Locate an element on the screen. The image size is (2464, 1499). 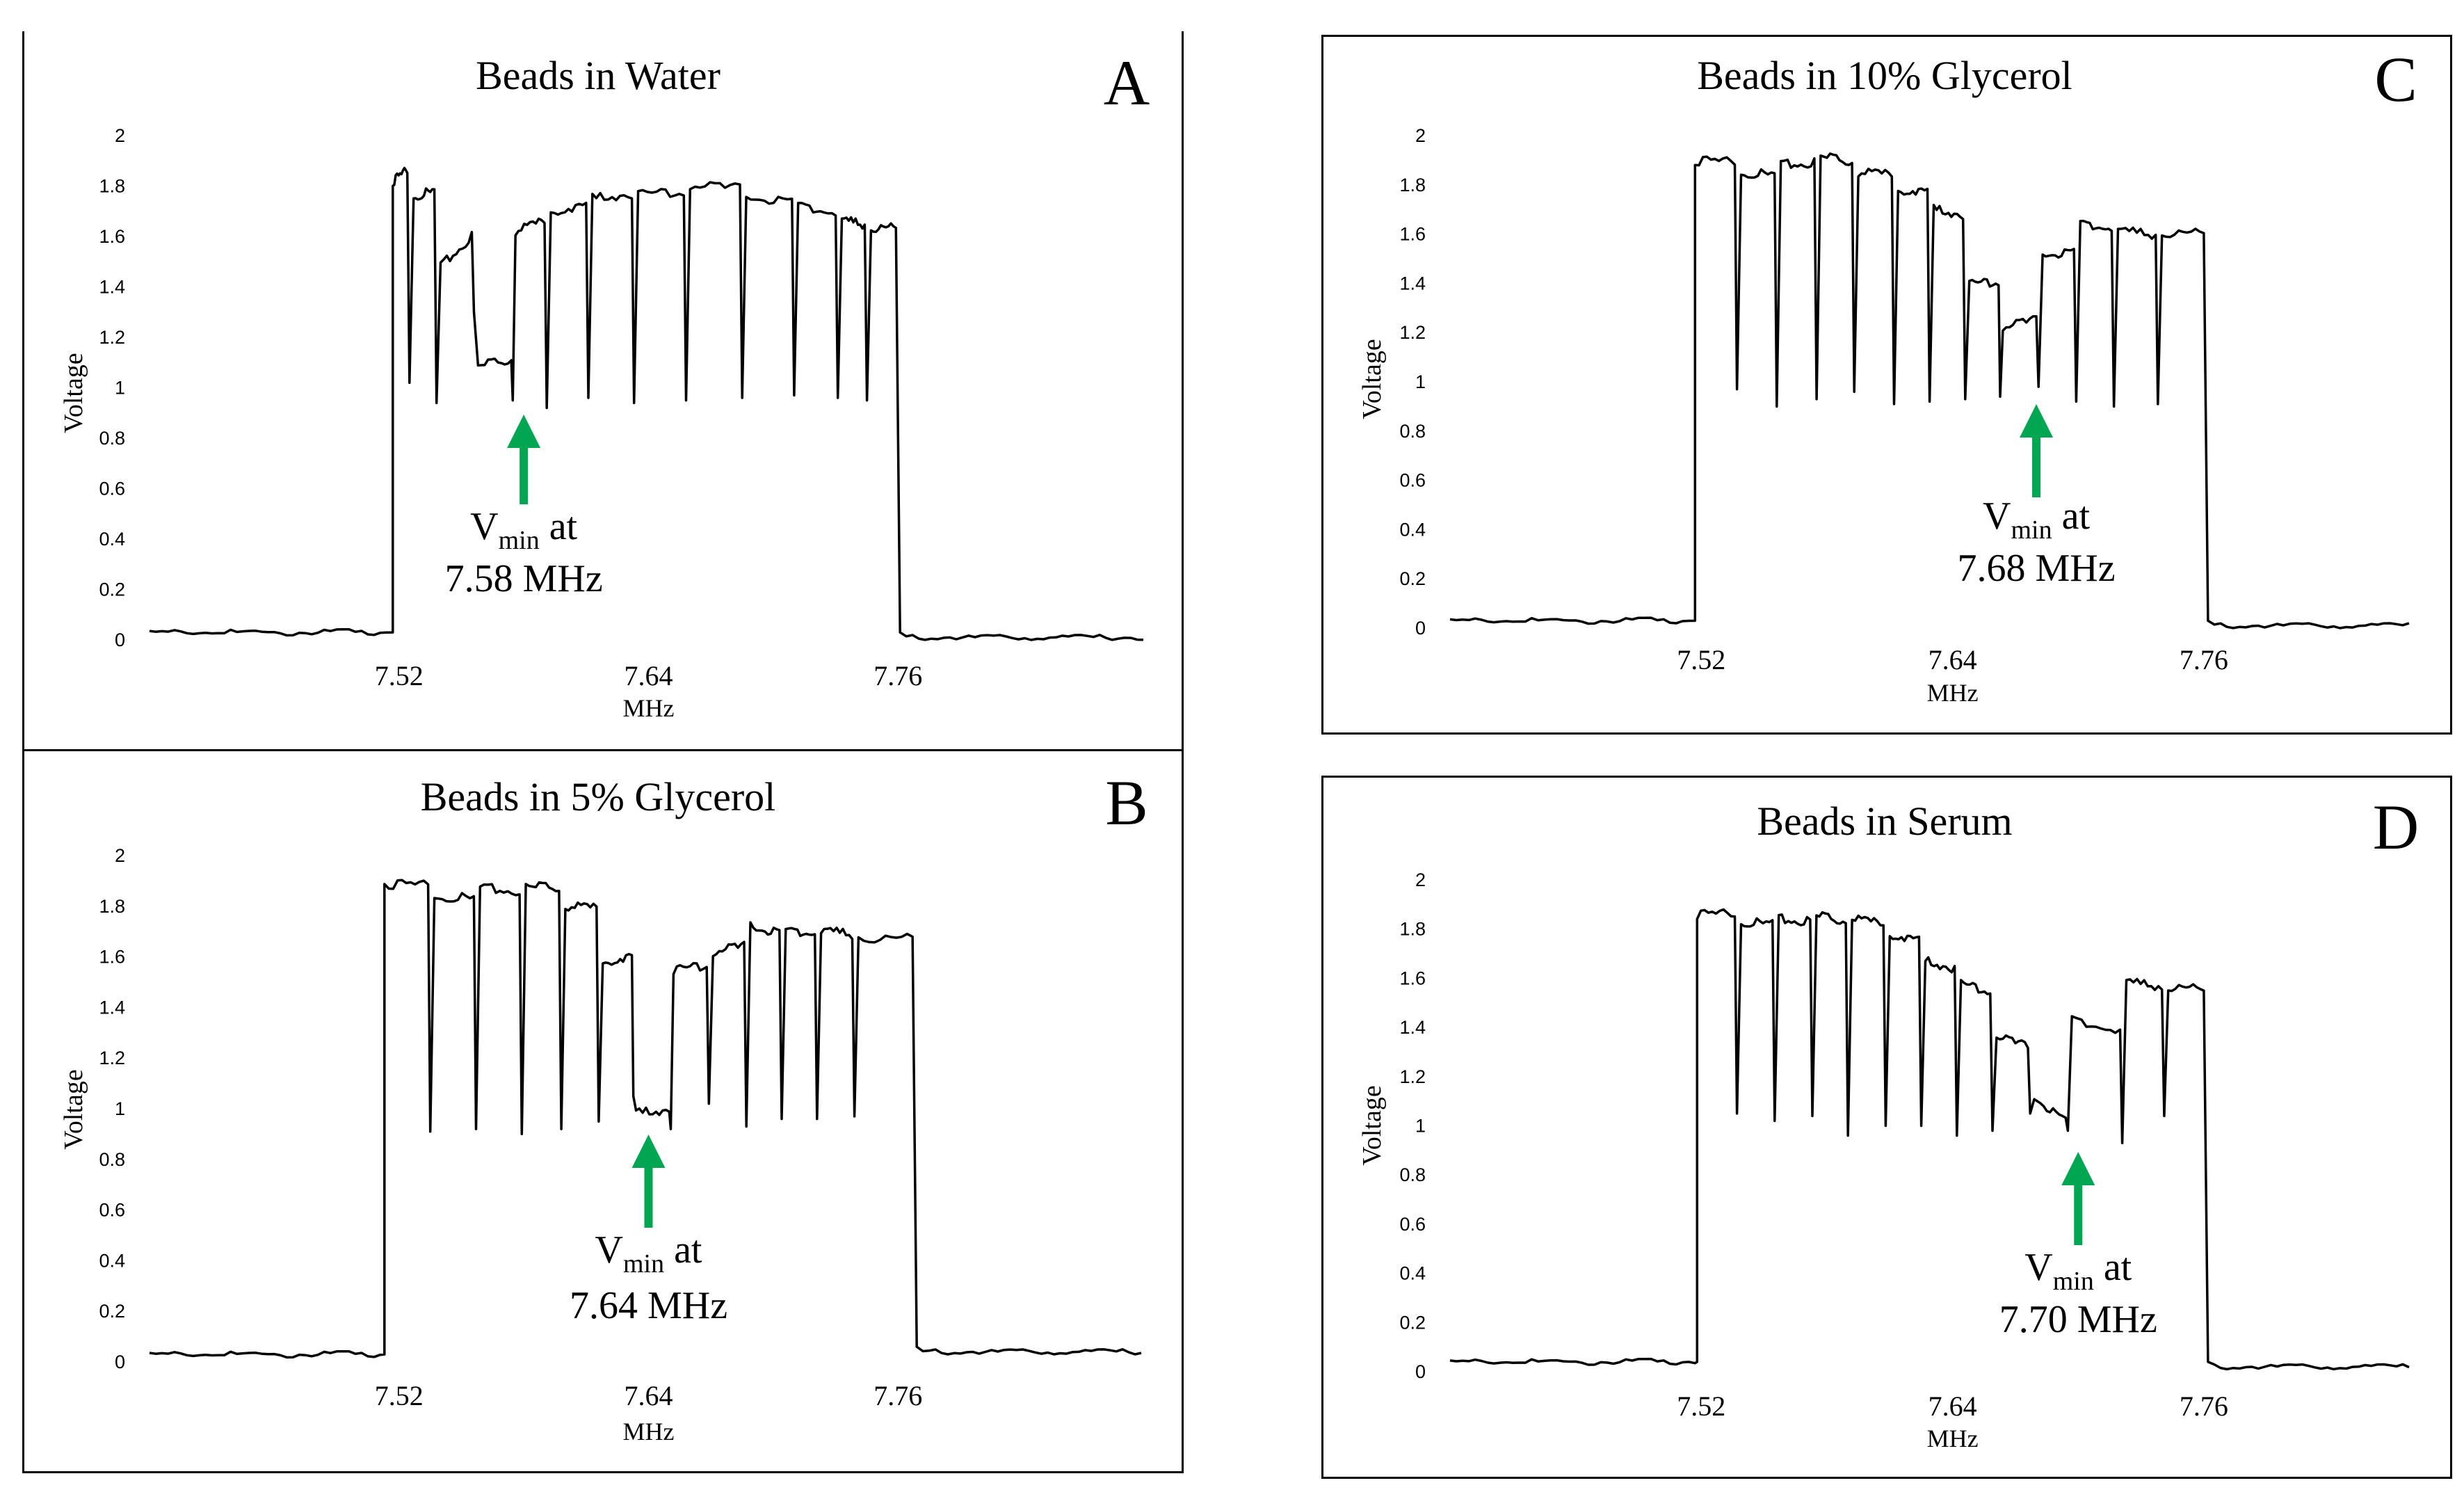
chart-title: Beads in 10% Glycerol is located at coordinates (1884, 75).